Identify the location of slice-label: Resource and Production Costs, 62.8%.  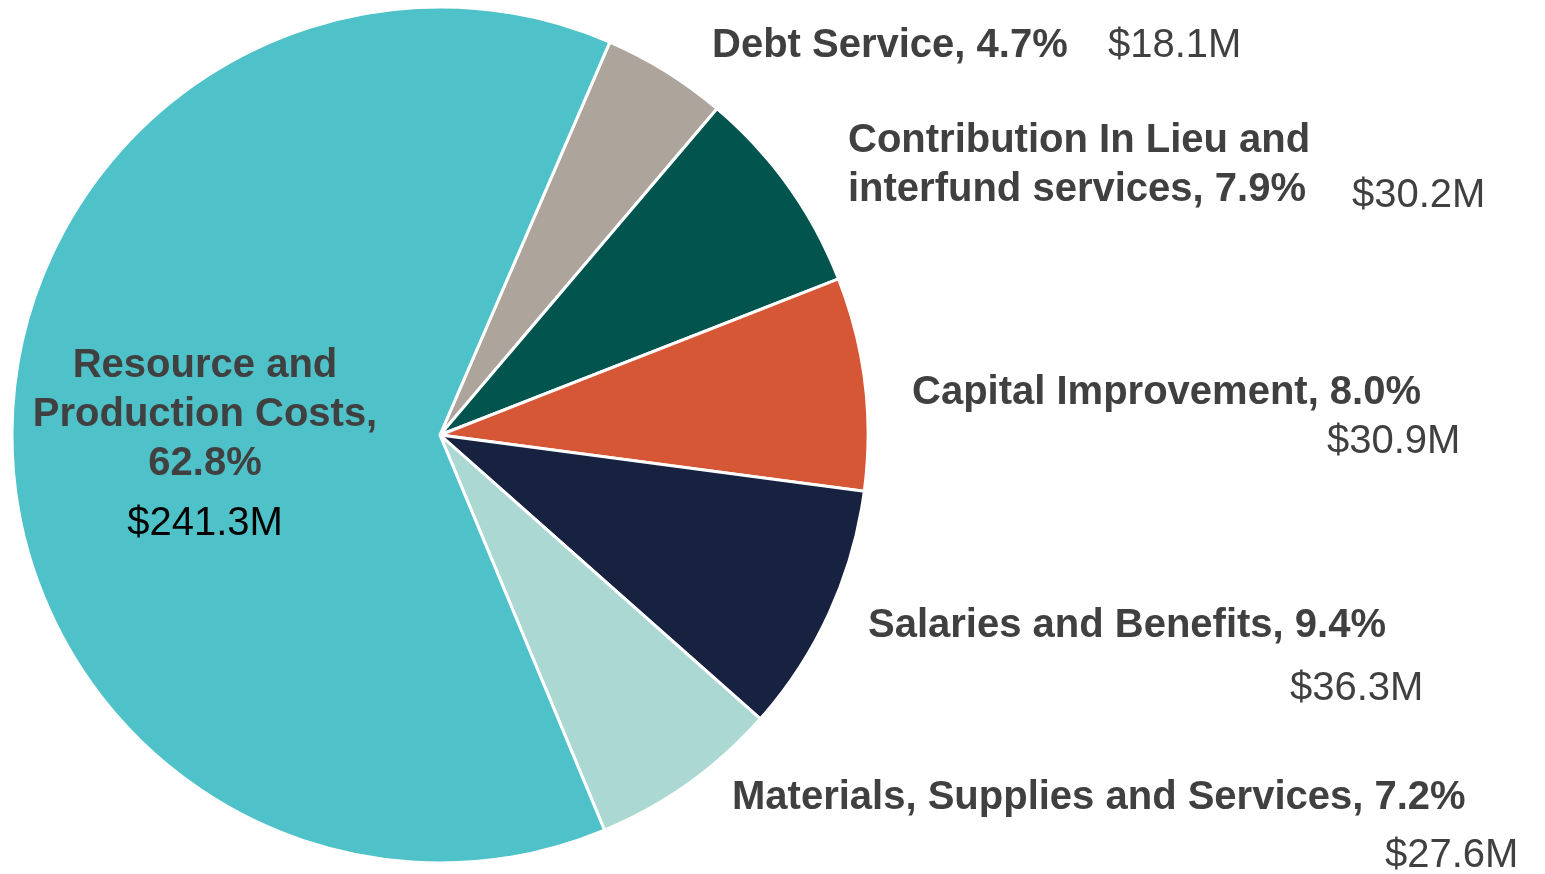
(205, 412).